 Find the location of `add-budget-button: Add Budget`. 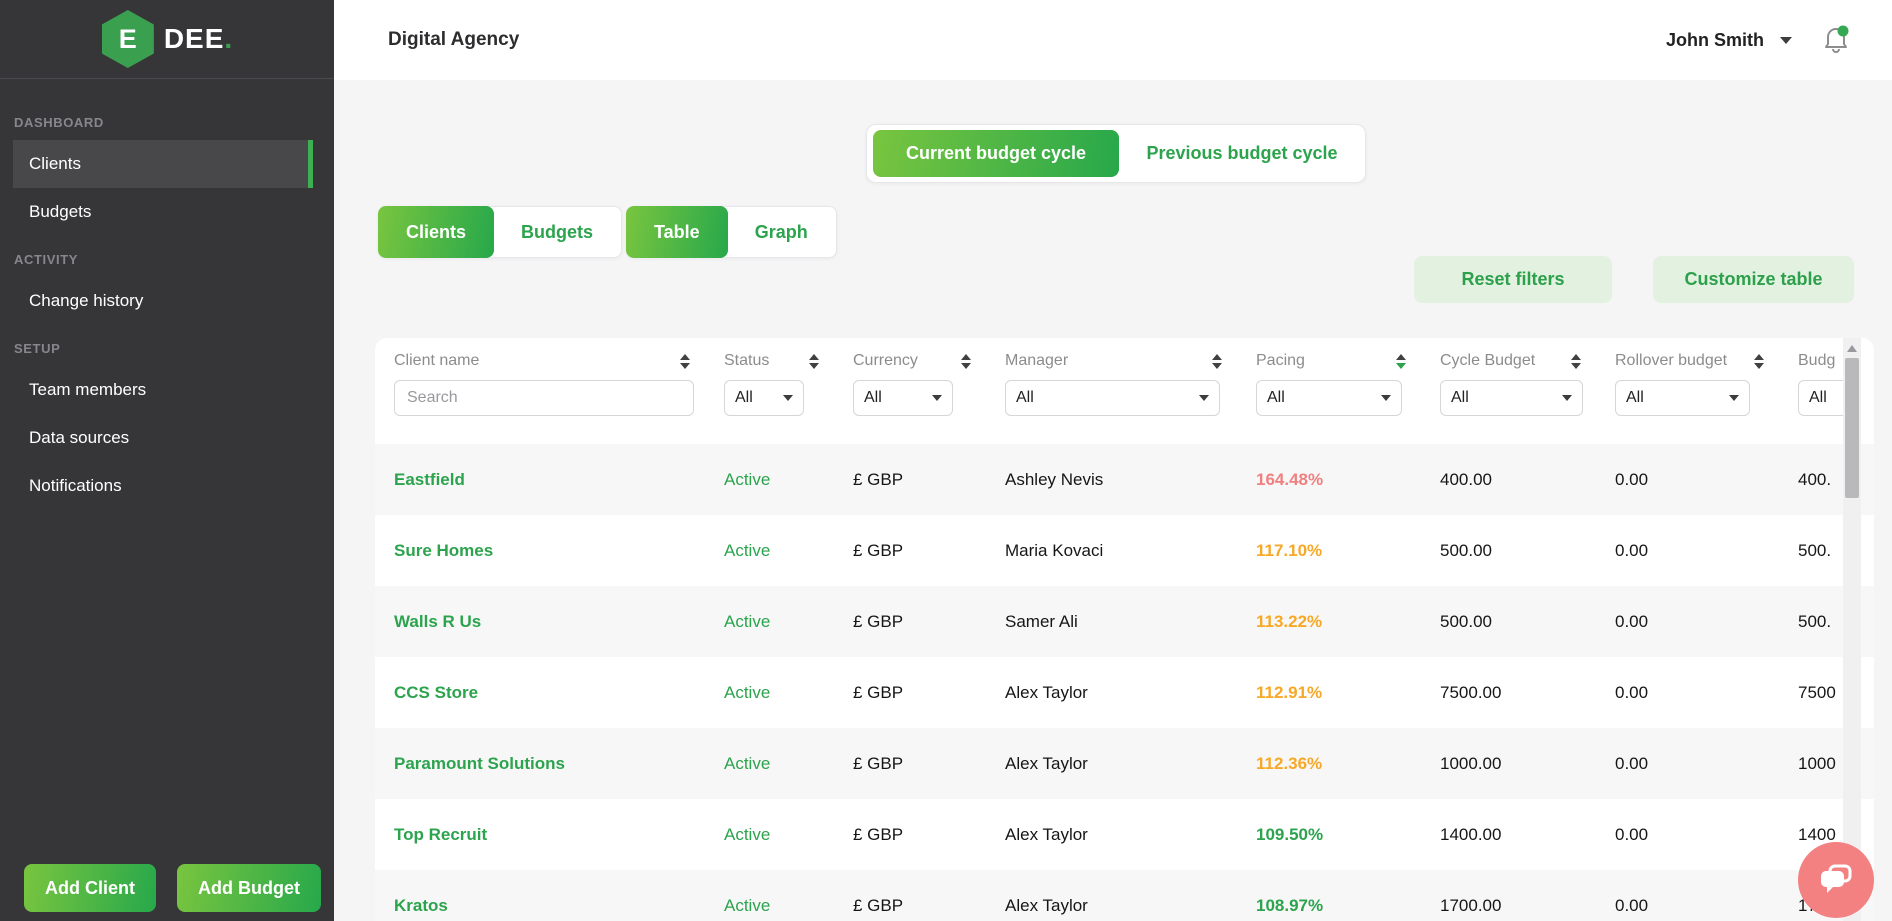

add-budget-button: Add Budget is located at coordinates (249, 888).